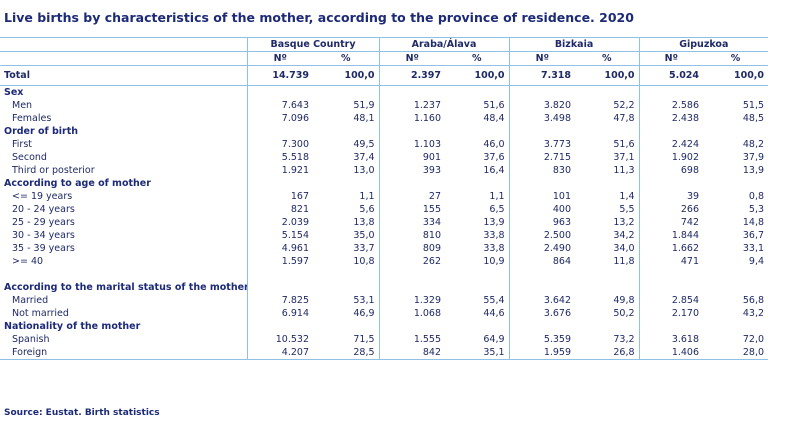  I want to click on percent-cell: 73,2, so click(624, 339).